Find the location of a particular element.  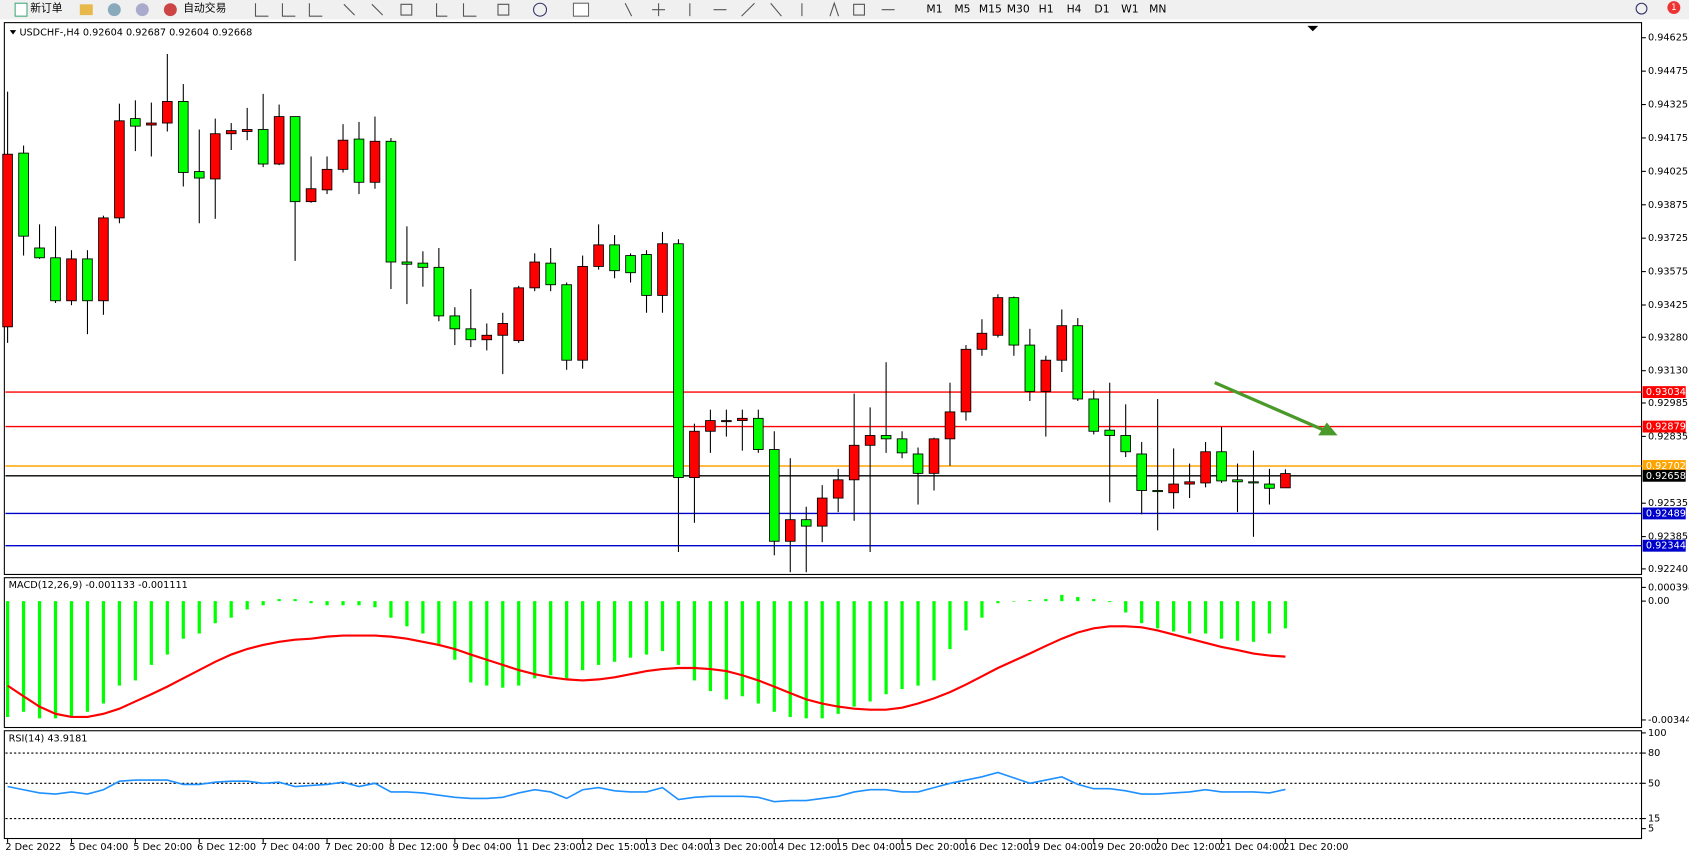

toolbar: 新订单 自动交易 M1 M5 M15 M30 H1 H4 D1 W1 MN 1 is located at coordinates (844, 10).